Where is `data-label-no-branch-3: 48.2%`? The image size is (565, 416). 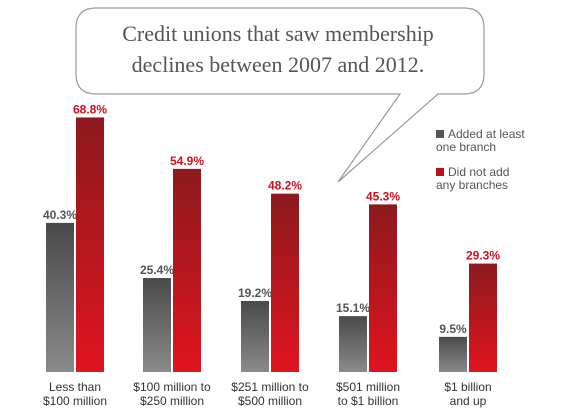
data-label-no-branch-3: 48.2% is located at coordinates (285, 186).